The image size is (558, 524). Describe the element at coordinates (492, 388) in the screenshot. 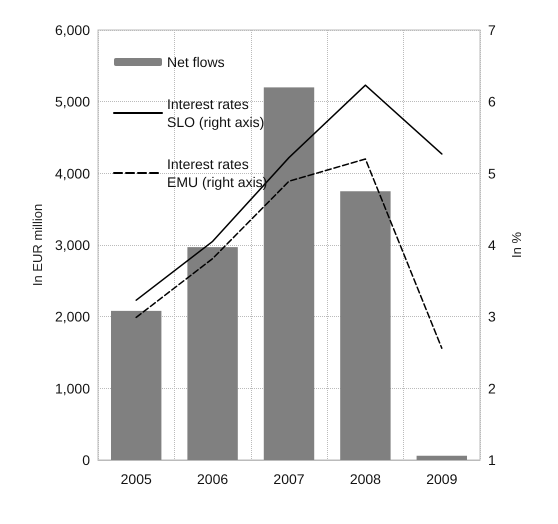

I see `y2-tick-label: 2` at that location.